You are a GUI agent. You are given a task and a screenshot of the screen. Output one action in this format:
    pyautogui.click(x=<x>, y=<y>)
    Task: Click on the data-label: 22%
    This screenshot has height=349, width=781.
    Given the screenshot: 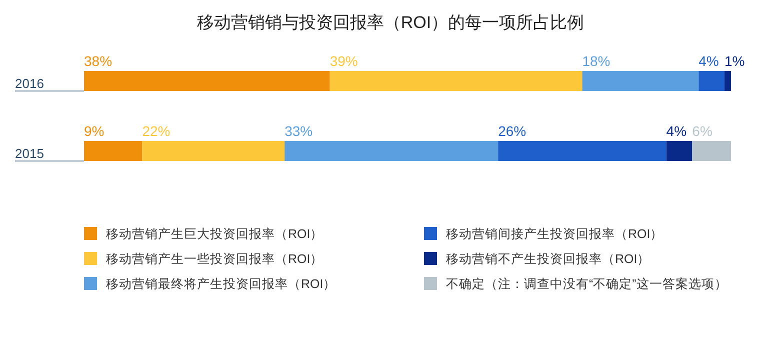 What is the action you would take?
    pyautogui.click(x=156, y=131)
    